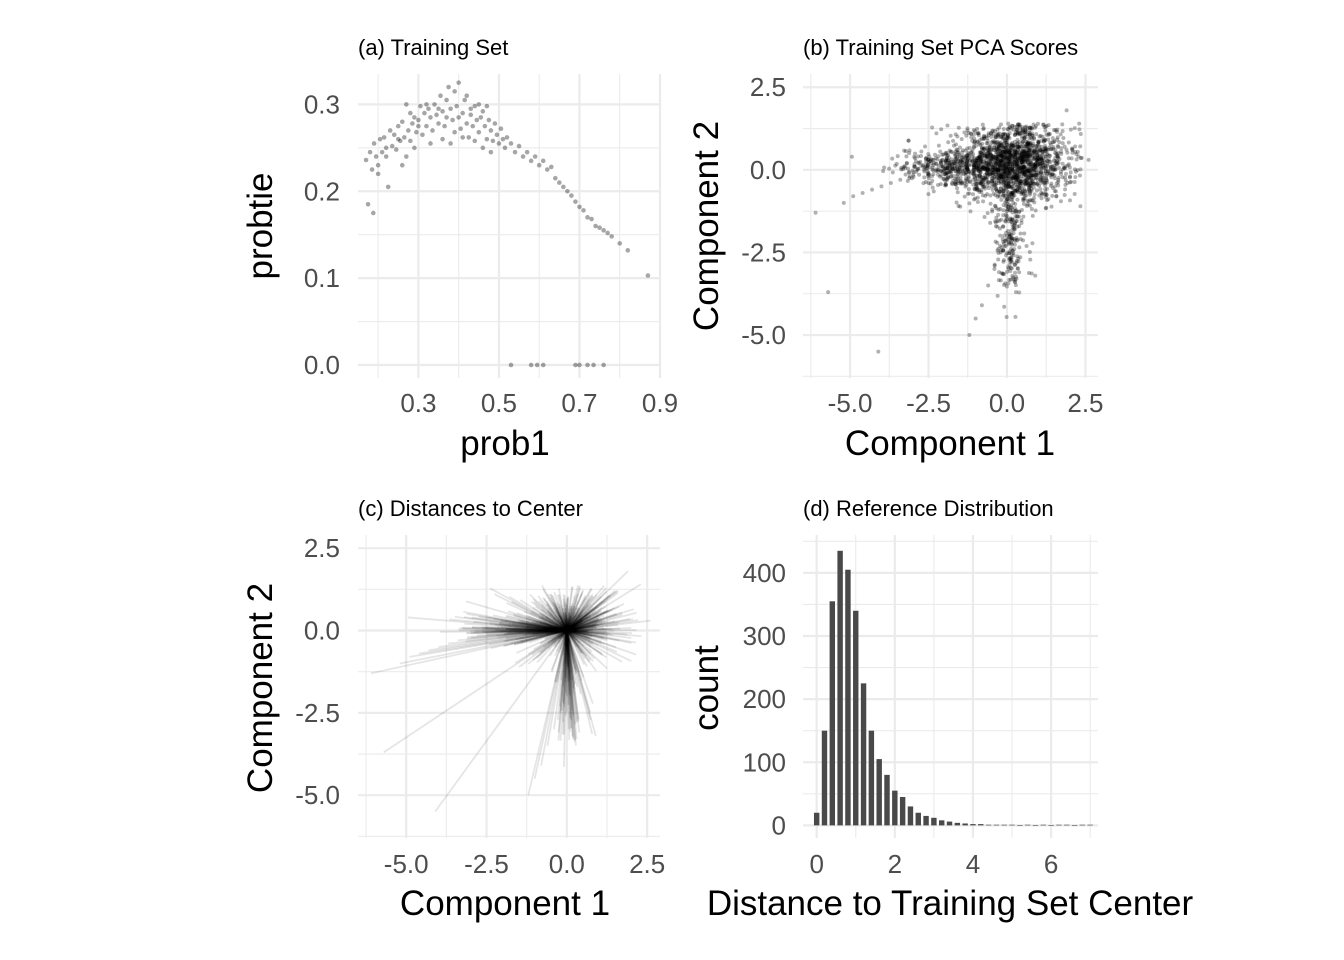 This screenshot has height=960, width=1344. I want to click on y-tick-label: 2.5, so click(322, 548).